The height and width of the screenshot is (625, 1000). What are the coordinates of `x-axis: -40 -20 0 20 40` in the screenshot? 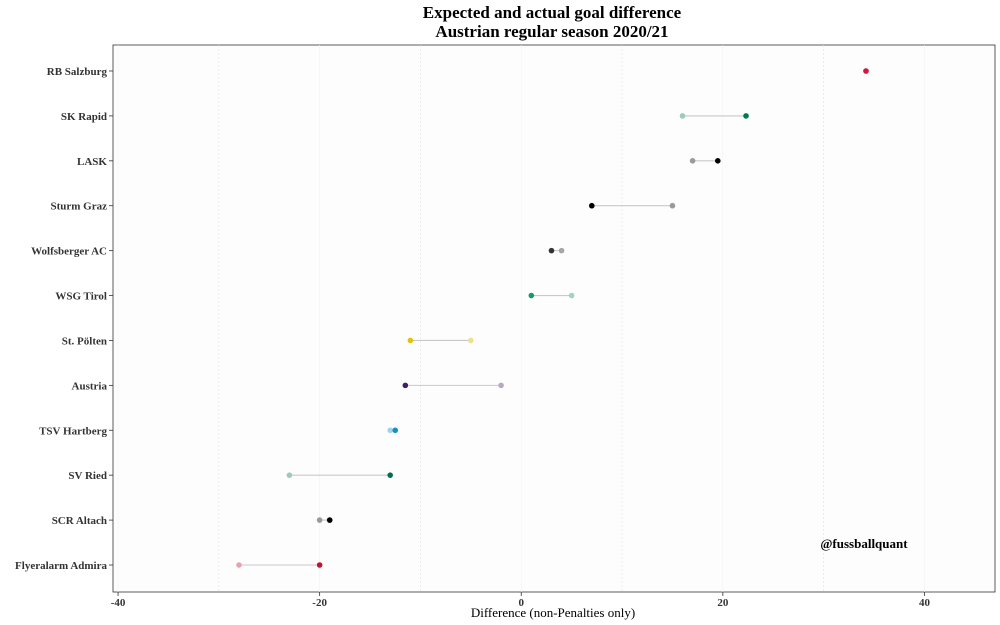 It's located at (521, 600).